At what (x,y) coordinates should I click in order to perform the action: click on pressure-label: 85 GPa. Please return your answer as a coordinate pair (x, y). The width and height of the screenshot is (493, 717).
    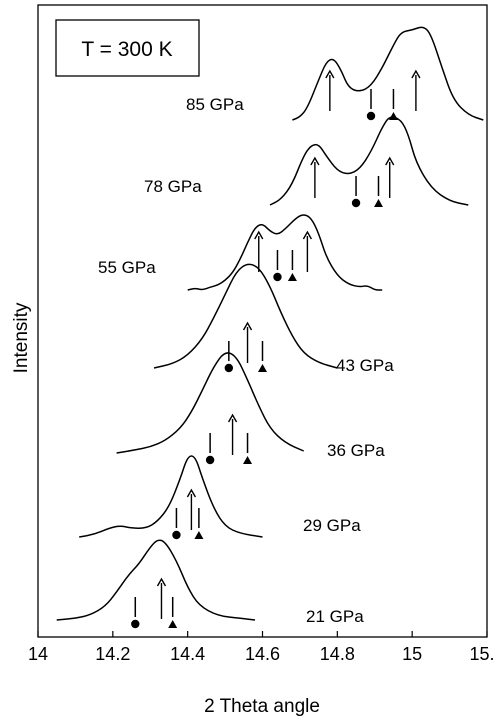
    Looking at the image, I should click on (215, 104).